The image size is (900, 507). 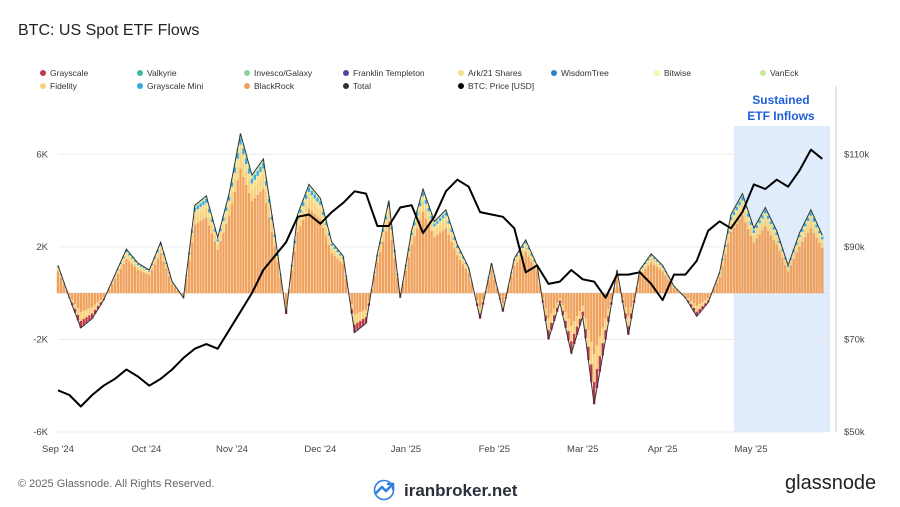 I want to click on y-right-tick-label: $50k, so click(x=854, y=432).